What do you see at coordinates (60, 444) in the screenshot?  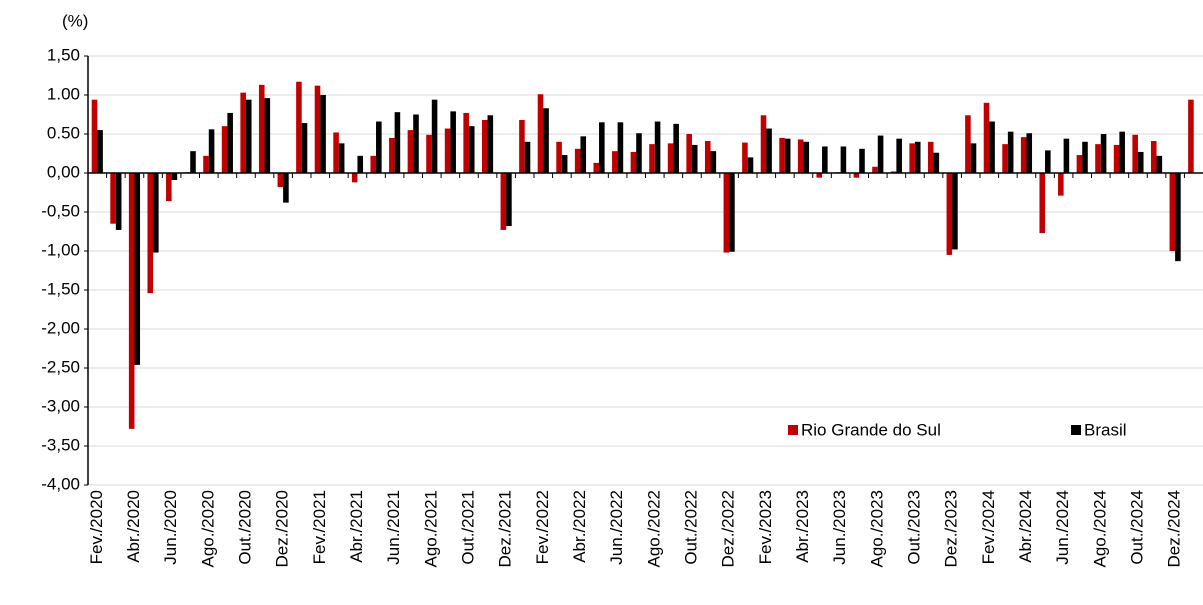 I see `y-tick-label: -3,50` at bounding box center [60, 444].